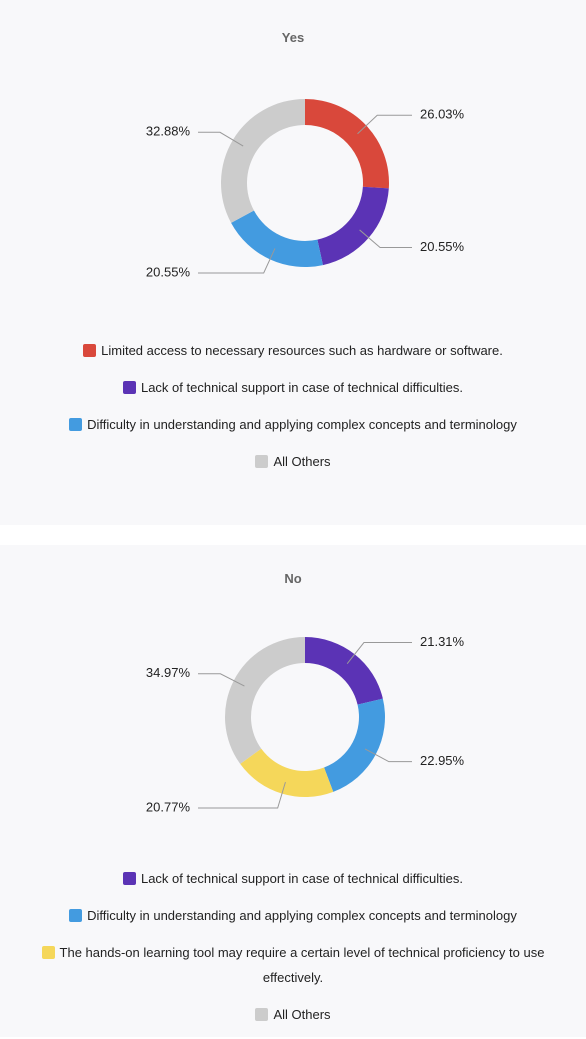 The width and height of the screenshot is (586, 1039). What do you see at coordinates (293, 578) in the screenshot?
I see `chart-title: No` at bounding box center [293, 578].